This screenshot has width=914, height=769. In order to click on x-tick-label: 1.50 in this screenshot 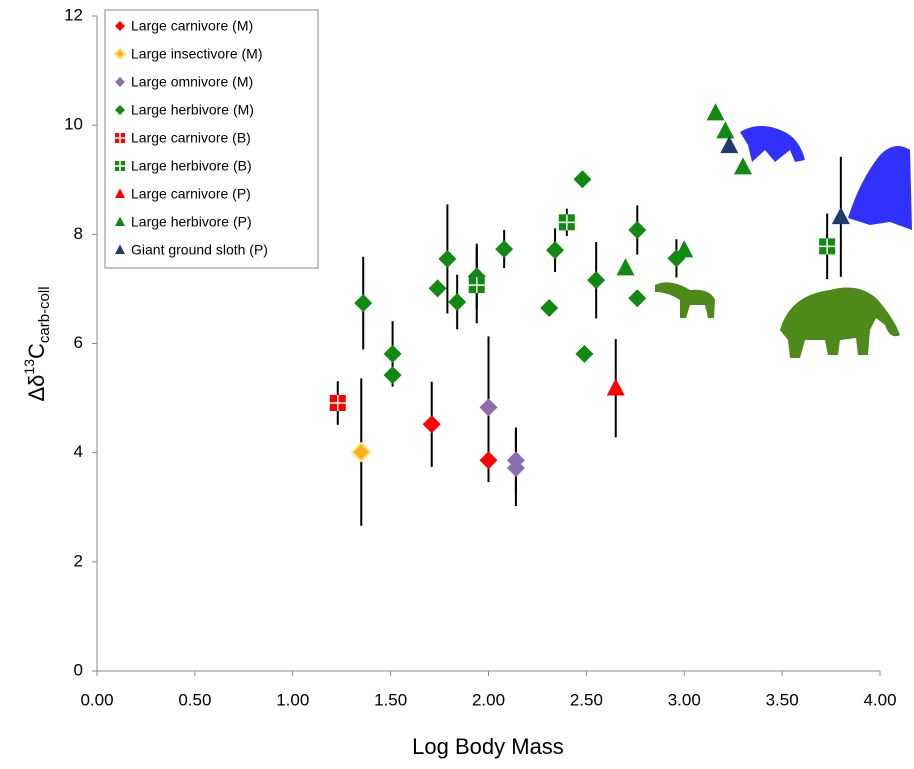, I will do `click(390, 699)`.